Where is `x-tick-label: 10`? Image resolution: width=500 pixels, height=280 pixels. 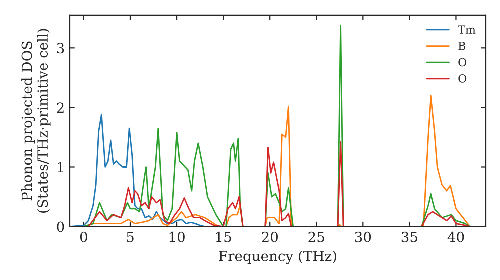
x-tick-label: 10 is located at coordinates (177, 237).